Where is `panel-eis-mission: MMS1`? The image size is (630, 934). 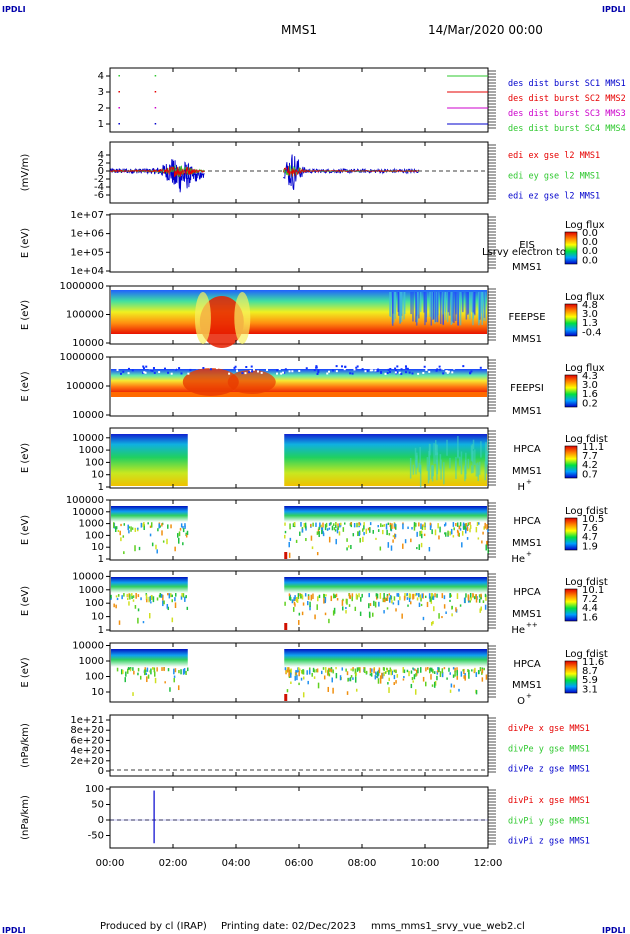 panel-eis-mission: MMS1 is located at coordinates (527, 267).